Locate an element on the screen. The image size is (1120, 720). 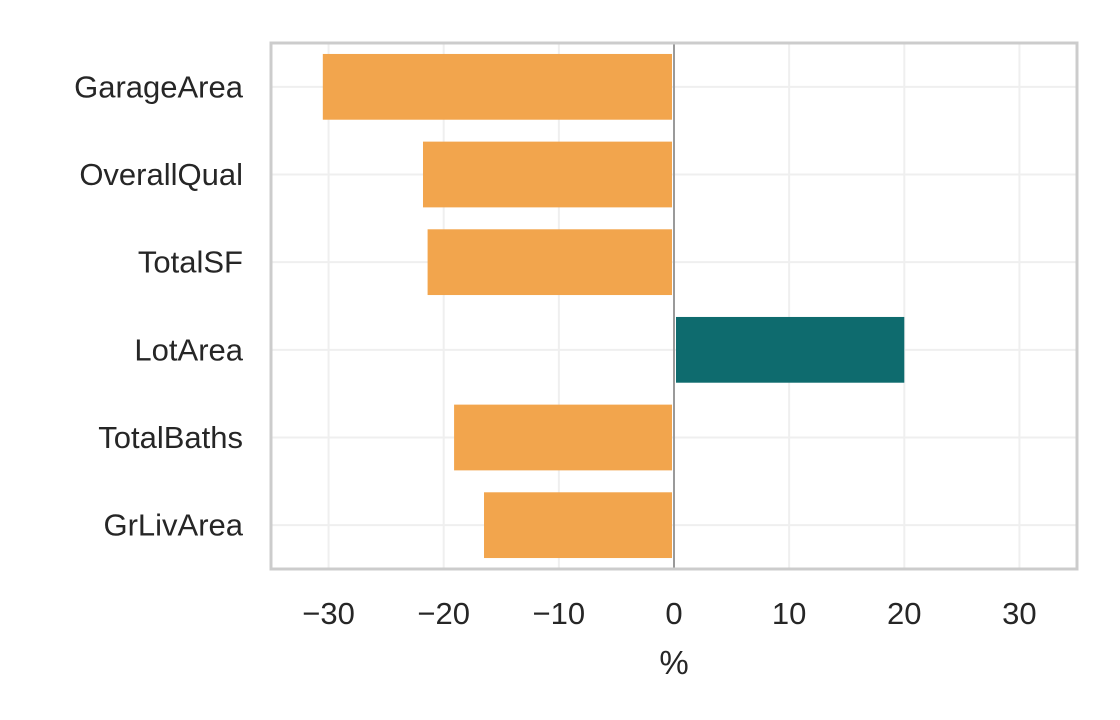
x-tick-label: −30 is located at coordinates (328, 613).